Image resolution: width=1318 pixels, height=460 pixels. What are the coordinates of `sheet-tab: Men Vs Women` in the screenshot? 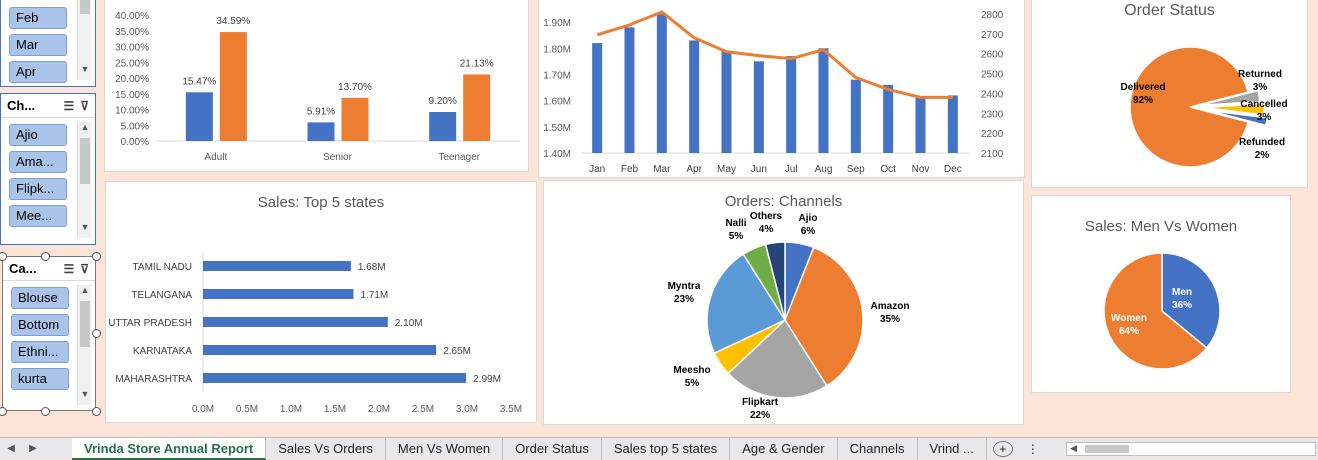 It's located at (445, 448).